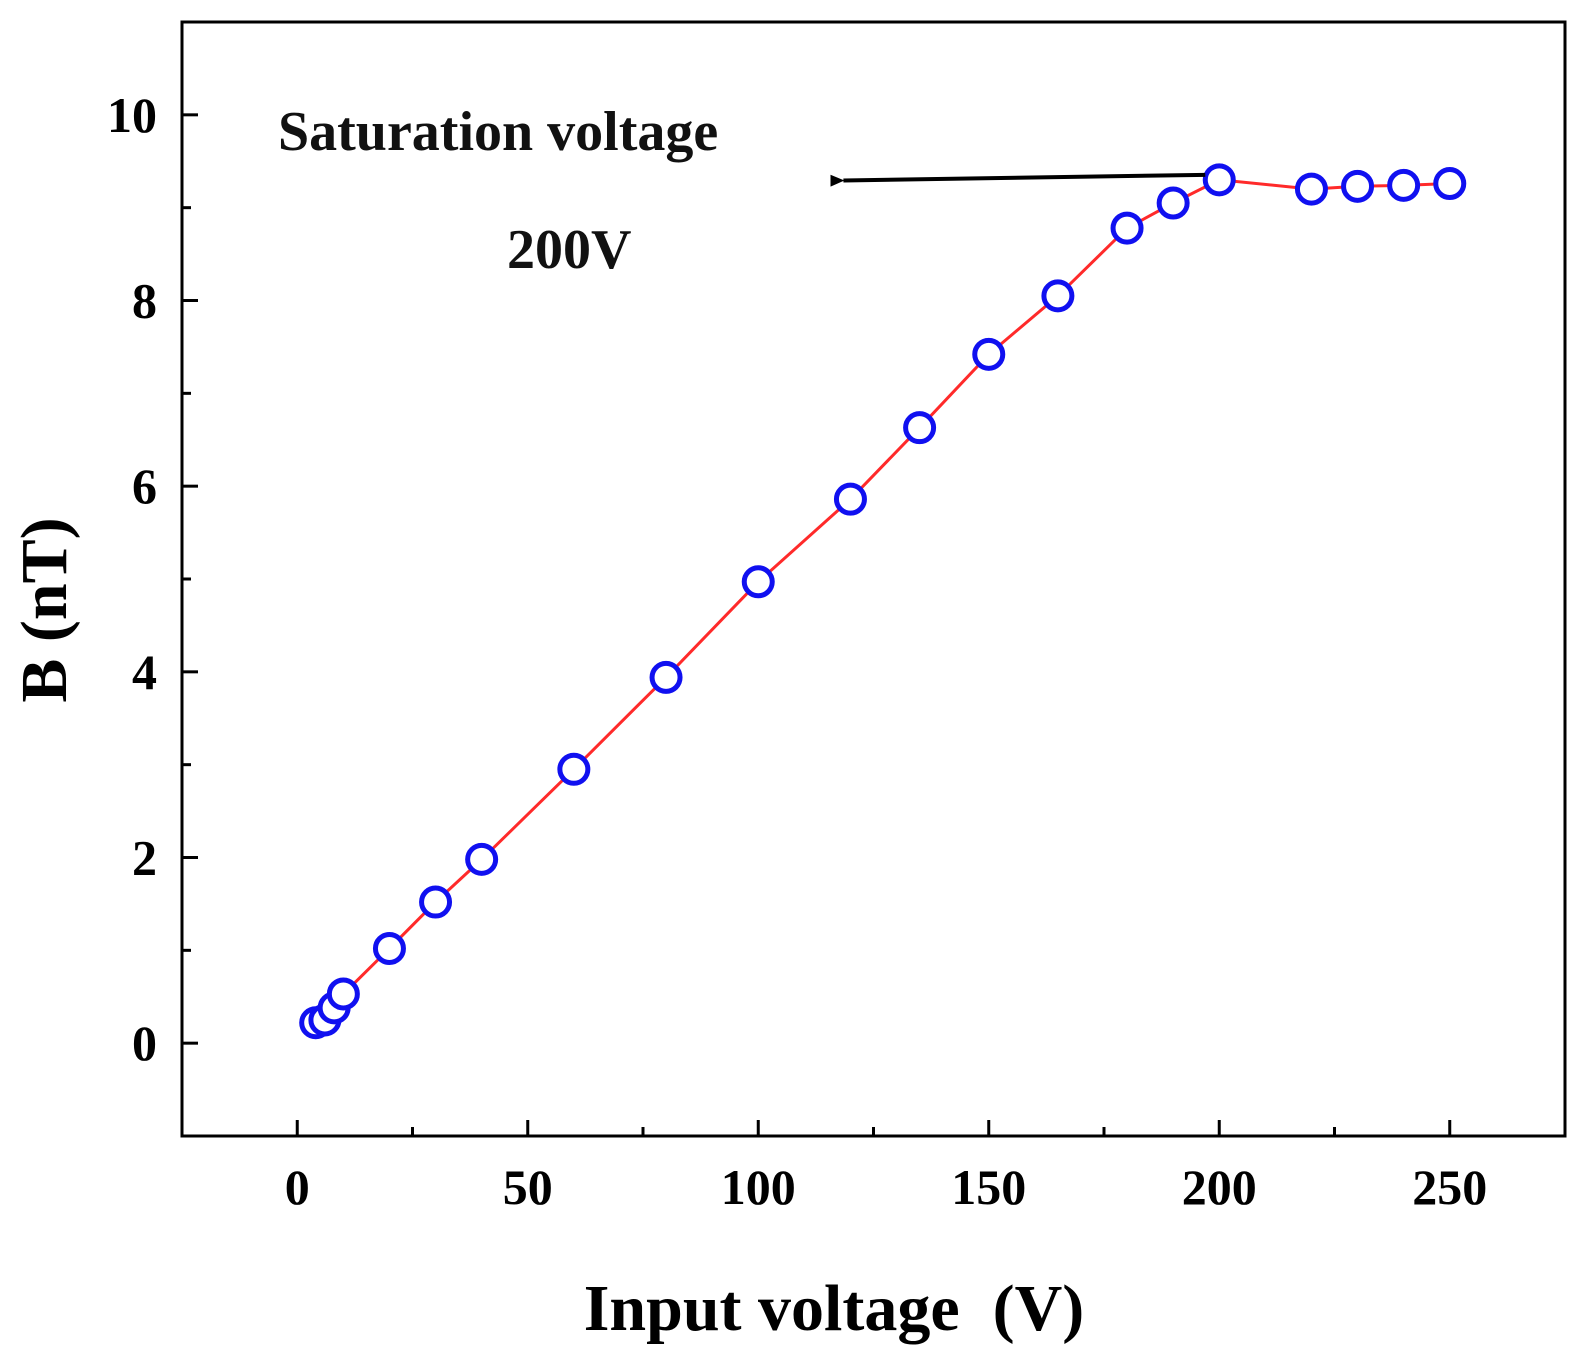 The width and height of the screenshot is (1580, 1359). I want to click on x-tick-label: 250, so click(1449, 1187).